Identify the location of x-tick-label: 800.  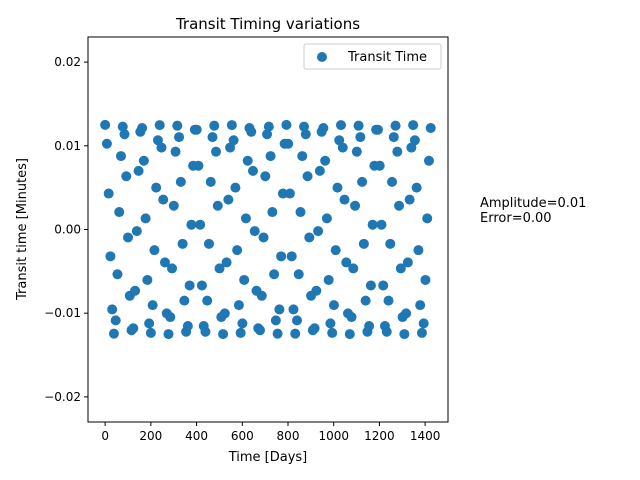
(288, 436).